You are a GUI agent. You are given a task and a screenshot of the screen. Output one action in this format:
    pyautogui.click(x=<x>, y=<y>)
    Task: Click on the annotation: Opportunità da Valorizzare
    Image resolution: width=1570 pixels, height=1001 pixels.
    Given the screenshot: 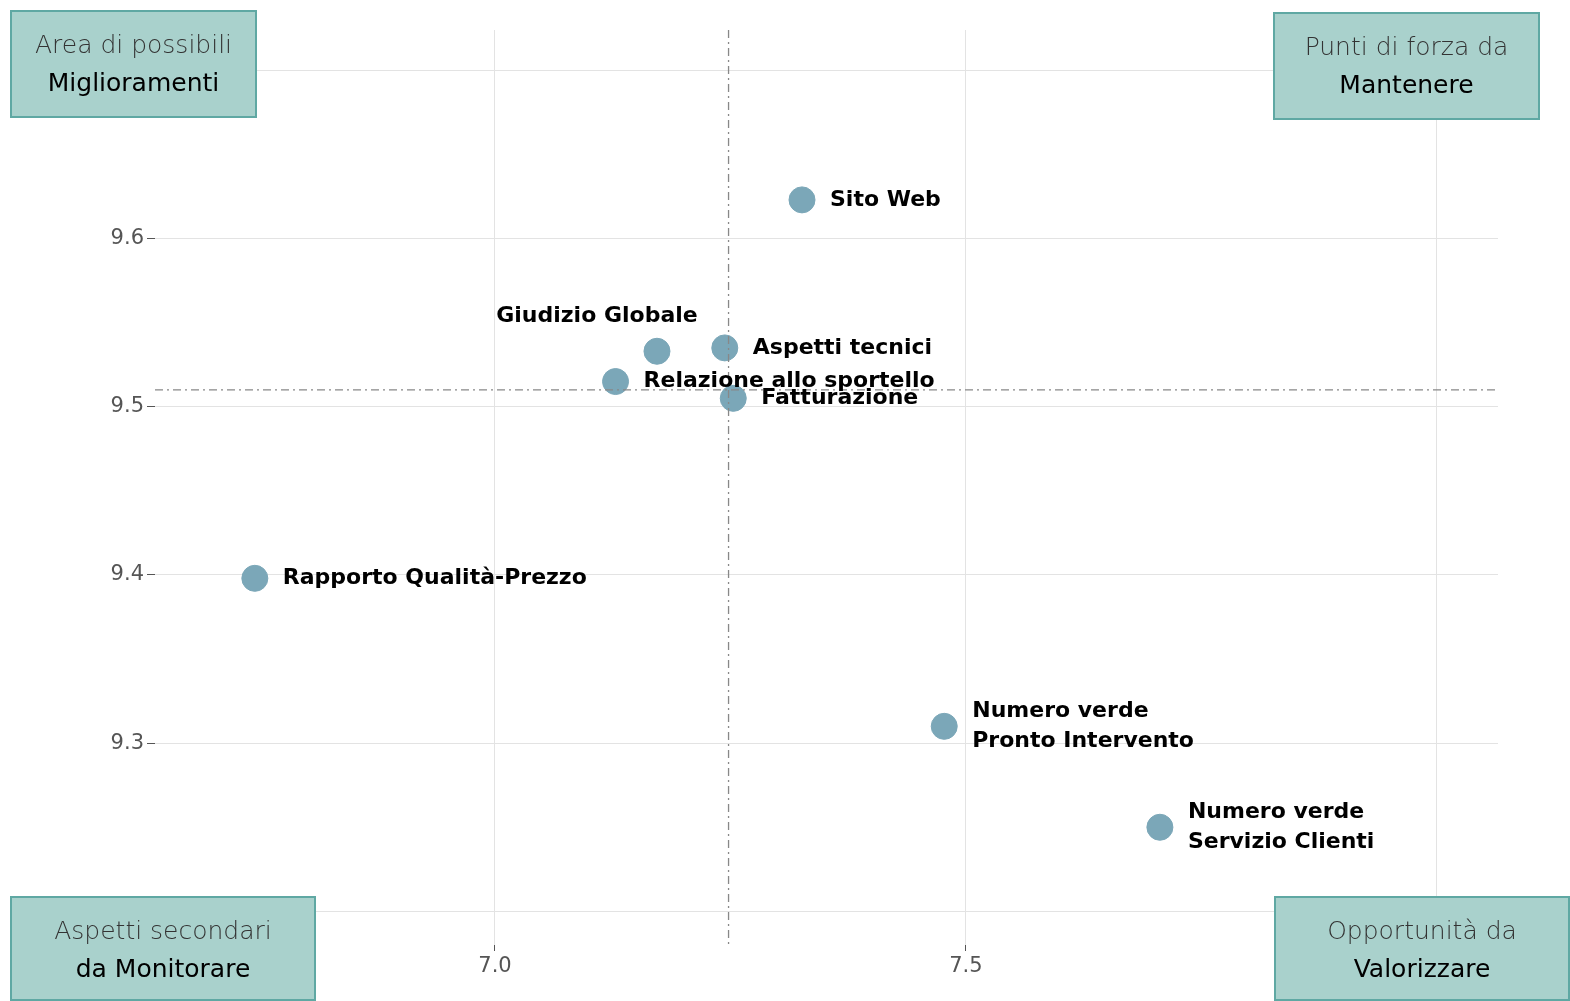 What is the action you would take?
    pyautogui.click(x=1422, y=950)
    